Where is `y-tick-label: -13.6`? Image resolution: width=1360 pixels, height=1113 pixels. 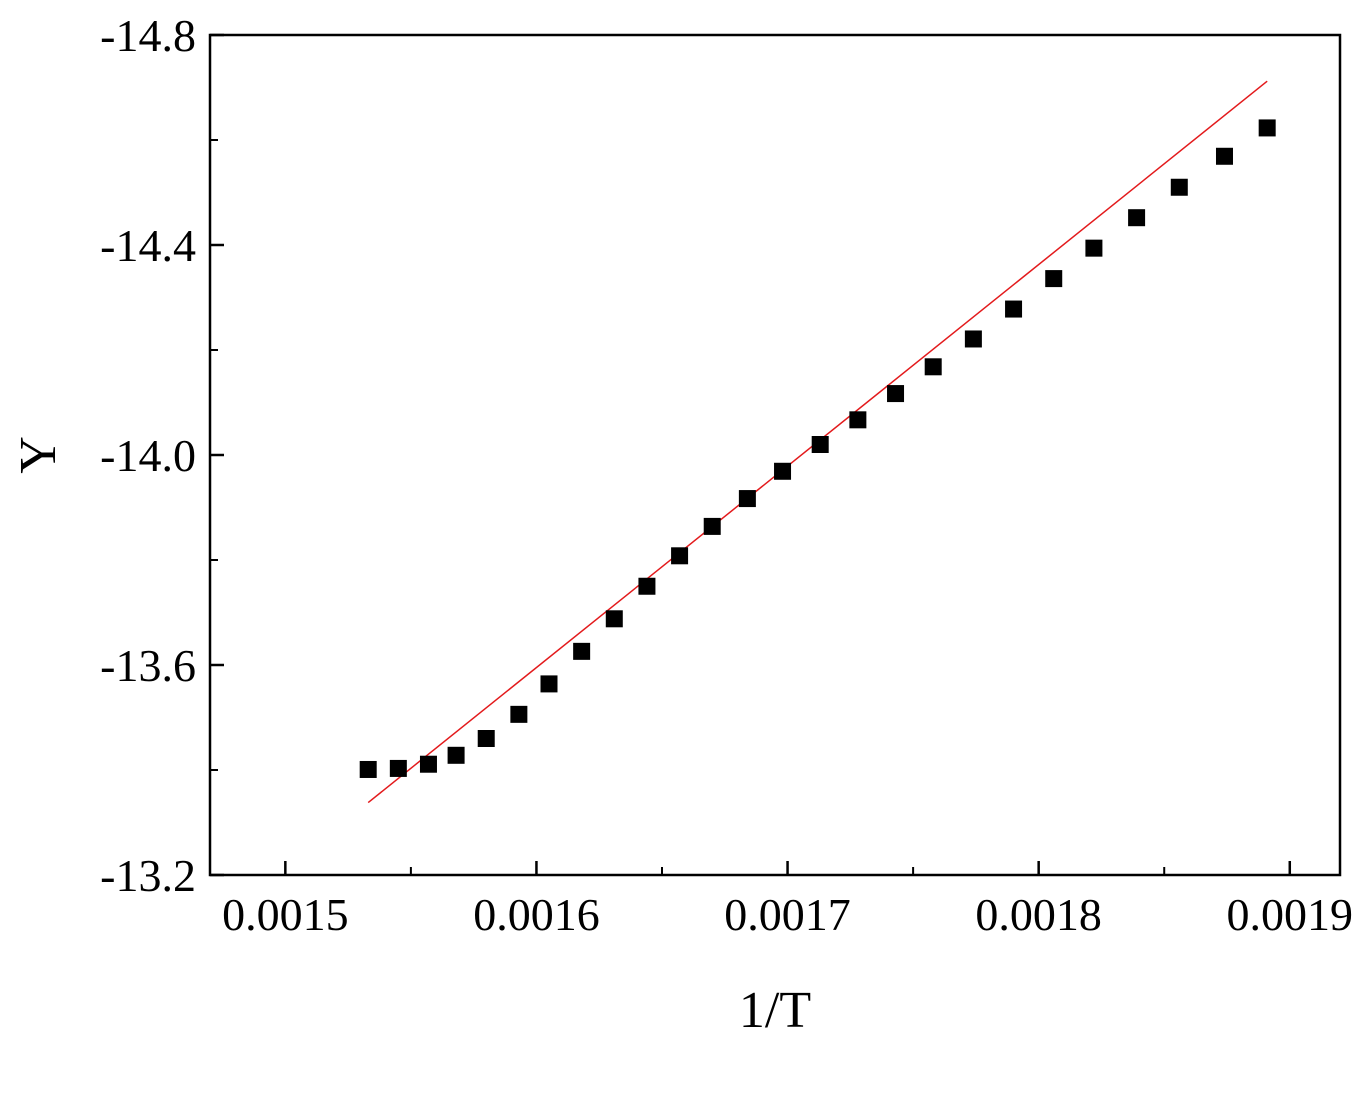 y-tick-label: -13.6 is located at coordinates (148, 665).